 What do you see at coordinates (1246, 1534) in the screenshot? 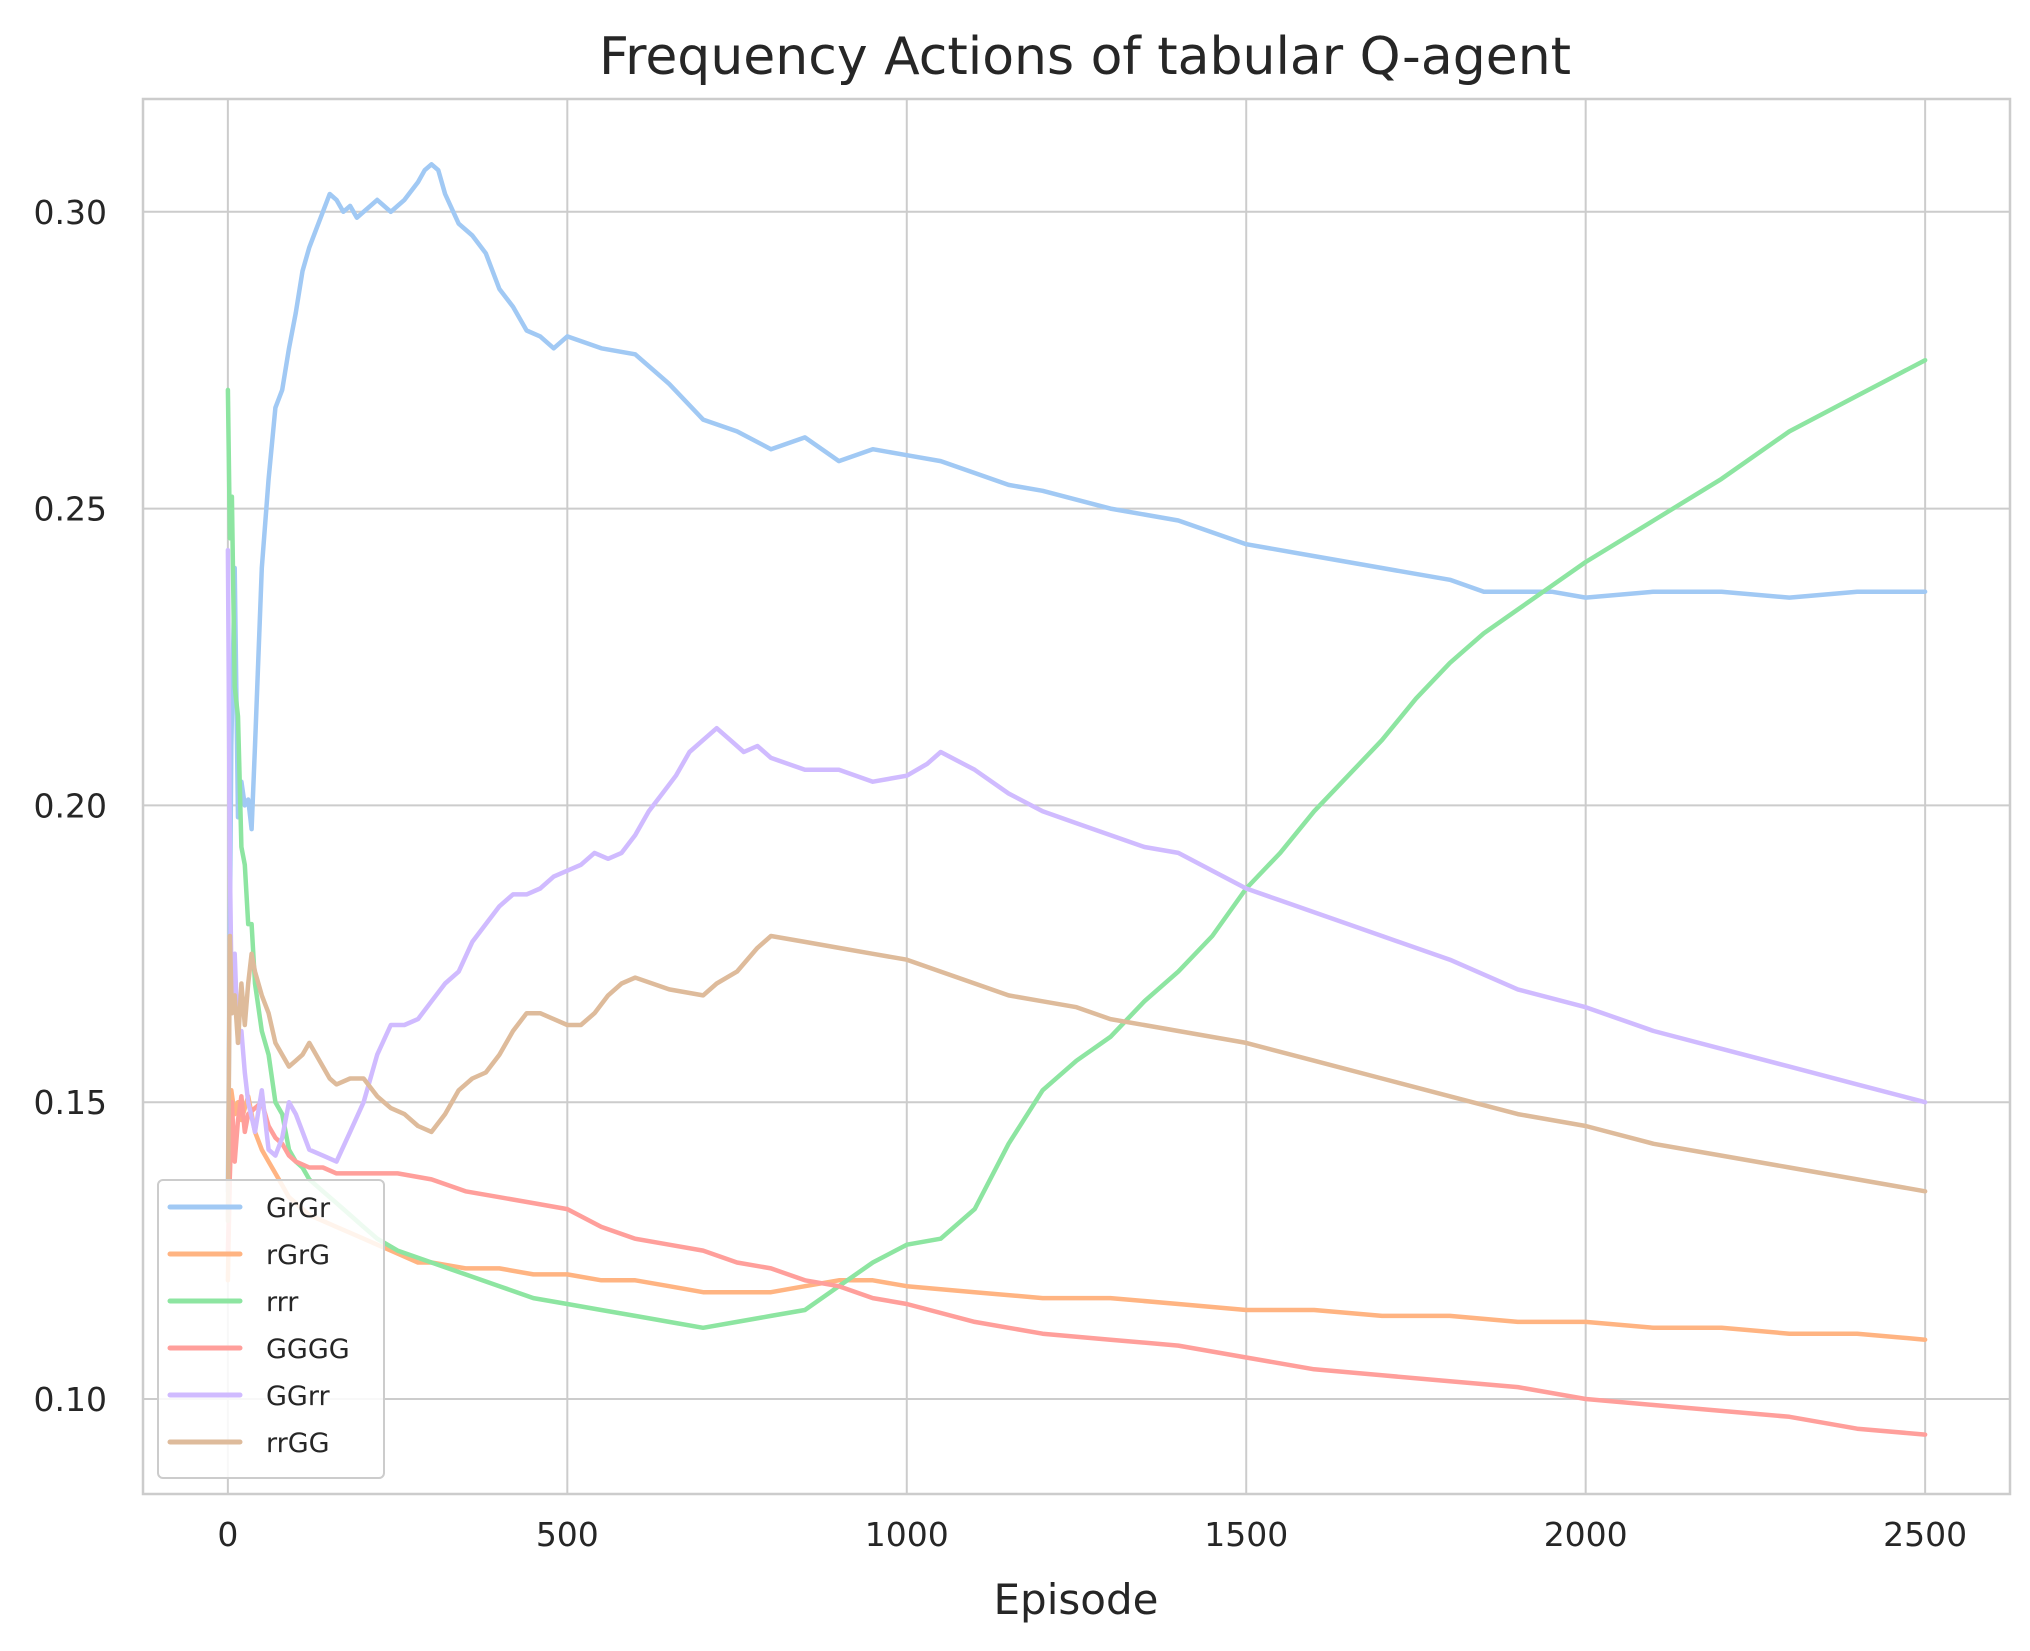
I see `x-tick-label: 1500` at bounding box center [1246, 1534].